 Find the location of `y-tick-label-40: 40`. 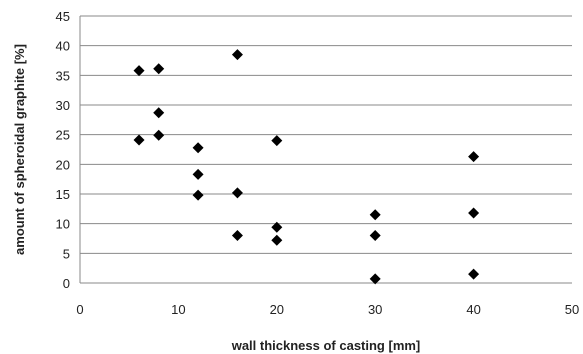

y-tick-label-40: 40 is located at coordinates (63, 46).